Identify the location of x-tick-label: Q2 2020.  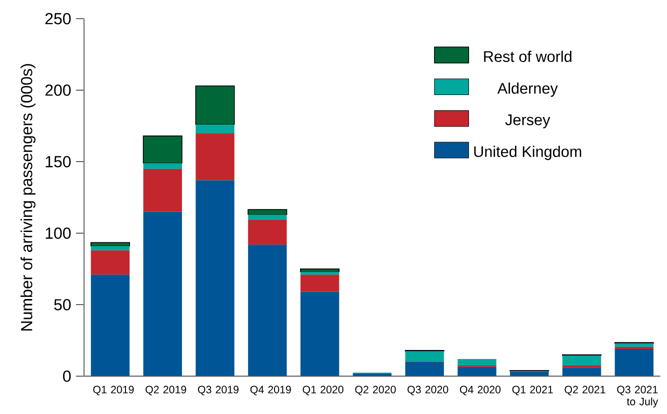
(375, 391).